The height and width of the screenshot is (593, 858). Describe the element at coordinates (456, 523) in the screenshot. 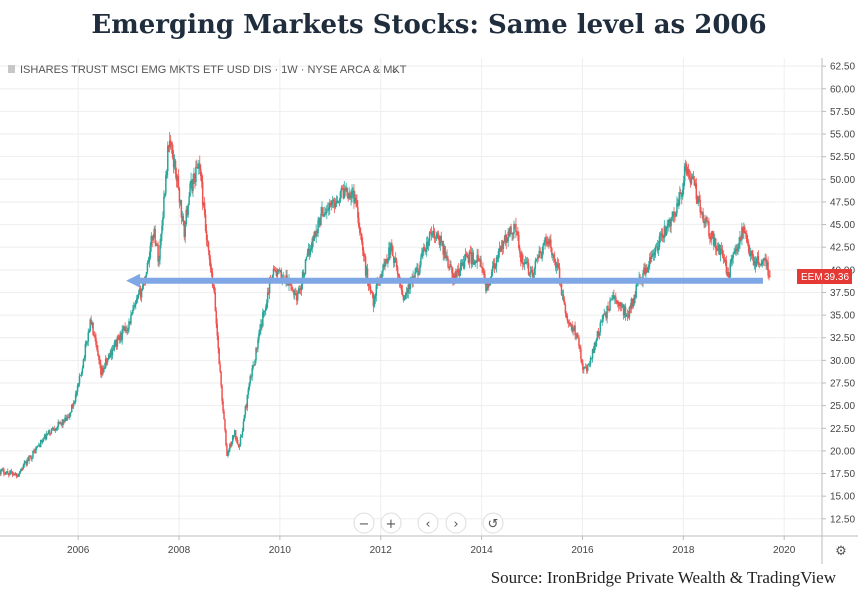

I see `scroll-right-button: ›` at that location.